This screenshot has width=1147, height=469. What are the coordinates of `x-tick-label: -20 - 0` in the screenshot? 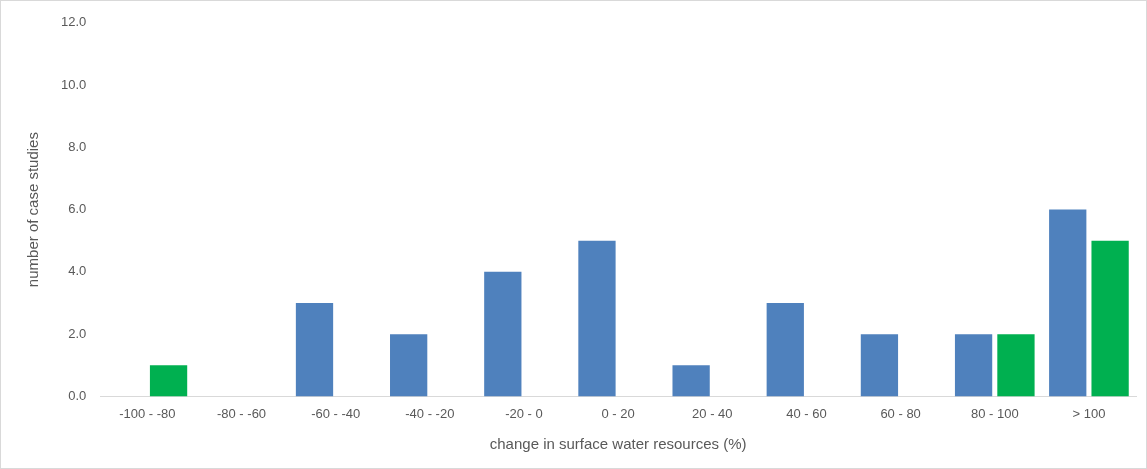 It's located at (524, 413).